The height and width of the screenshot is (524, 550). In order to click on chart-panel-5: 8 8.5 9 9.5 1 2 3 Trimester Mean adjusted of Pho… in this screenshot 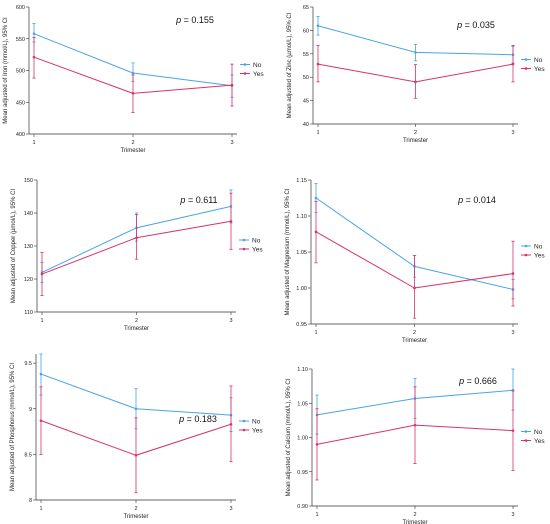, I will do `click(136, 436)`.